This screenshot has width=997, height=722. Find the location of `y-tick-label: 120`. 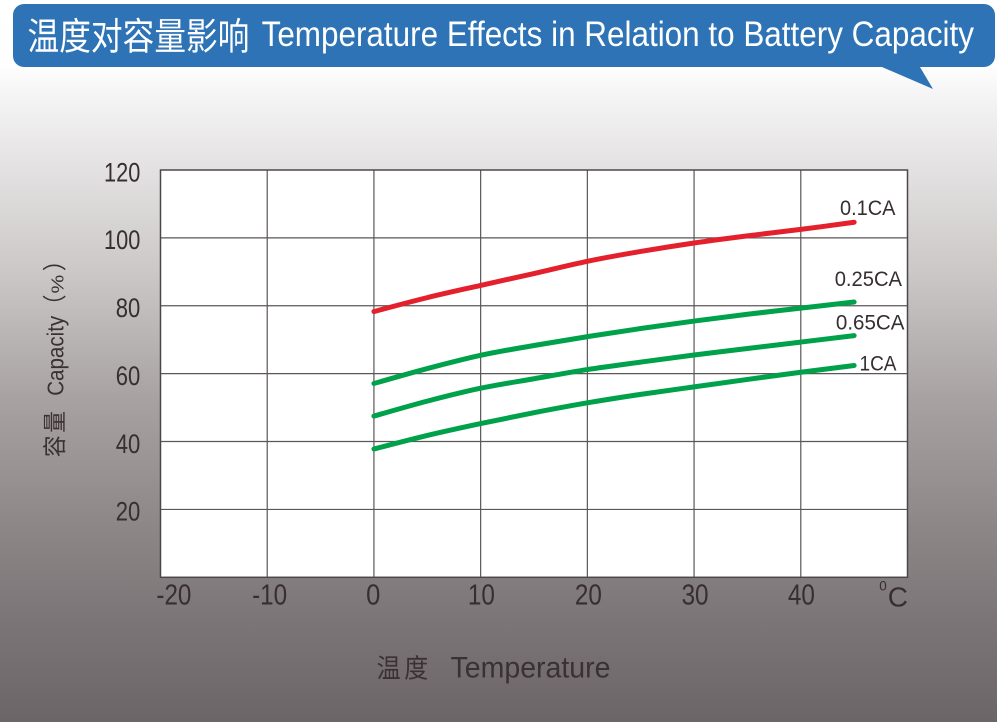

y-tick-label: 120 is located at coordinates (122, 171).